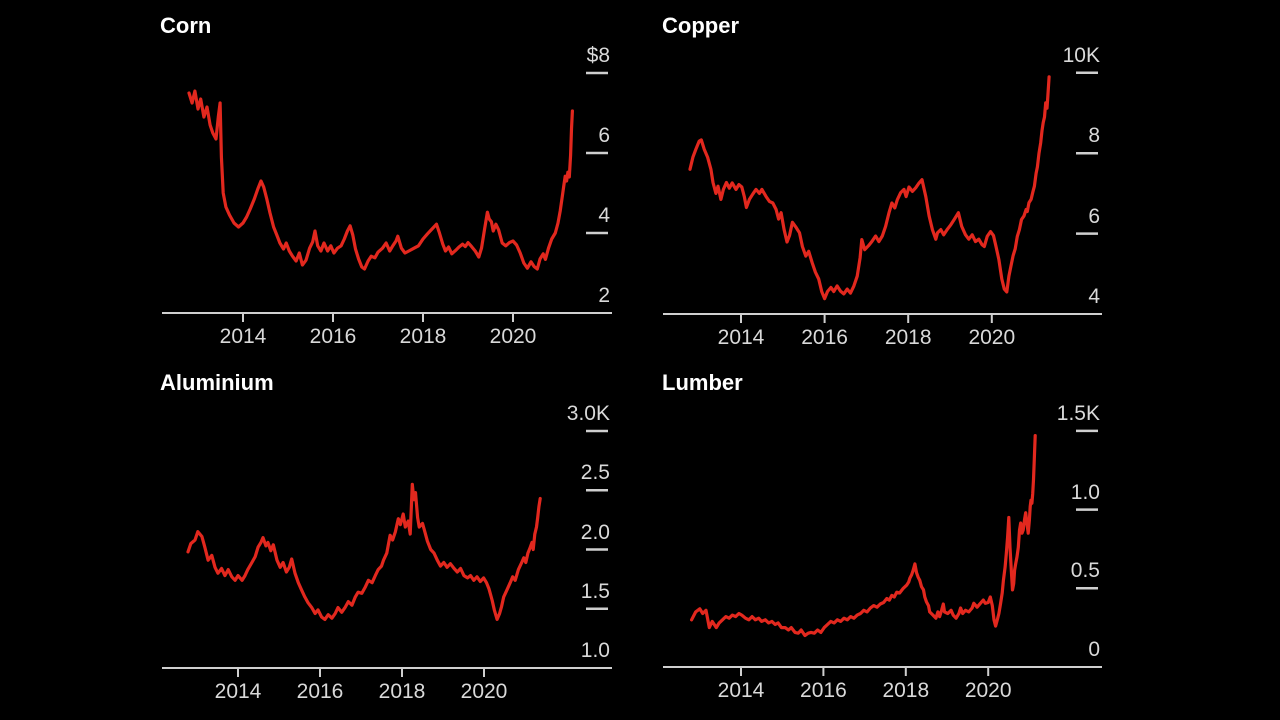 The image size is (1280, 720). I want to click on y-axis-label-corn: 2, so click(604, 295).